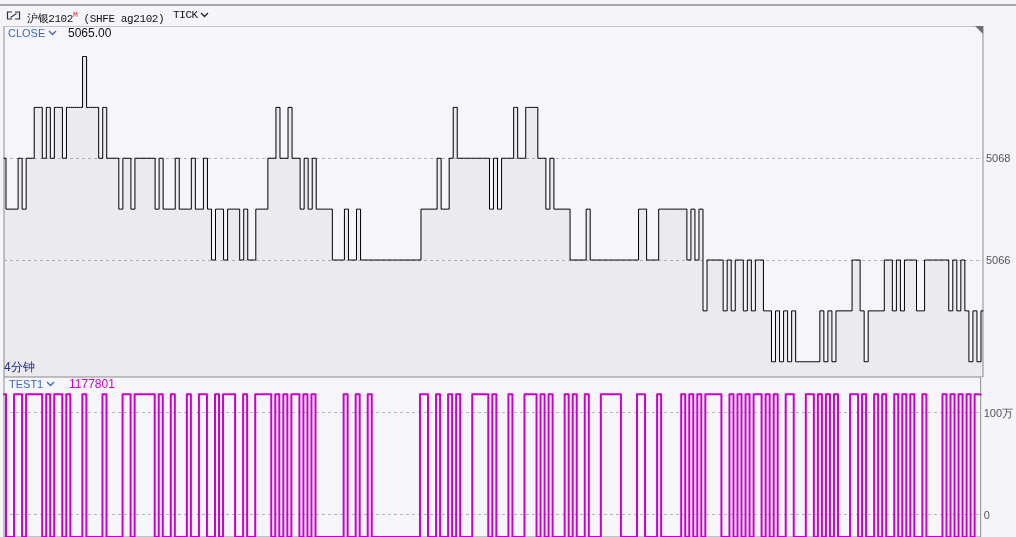  Describe the element at coordinates (27, 33) in the screenshot. I see `annotation: CLOSE` at that location.